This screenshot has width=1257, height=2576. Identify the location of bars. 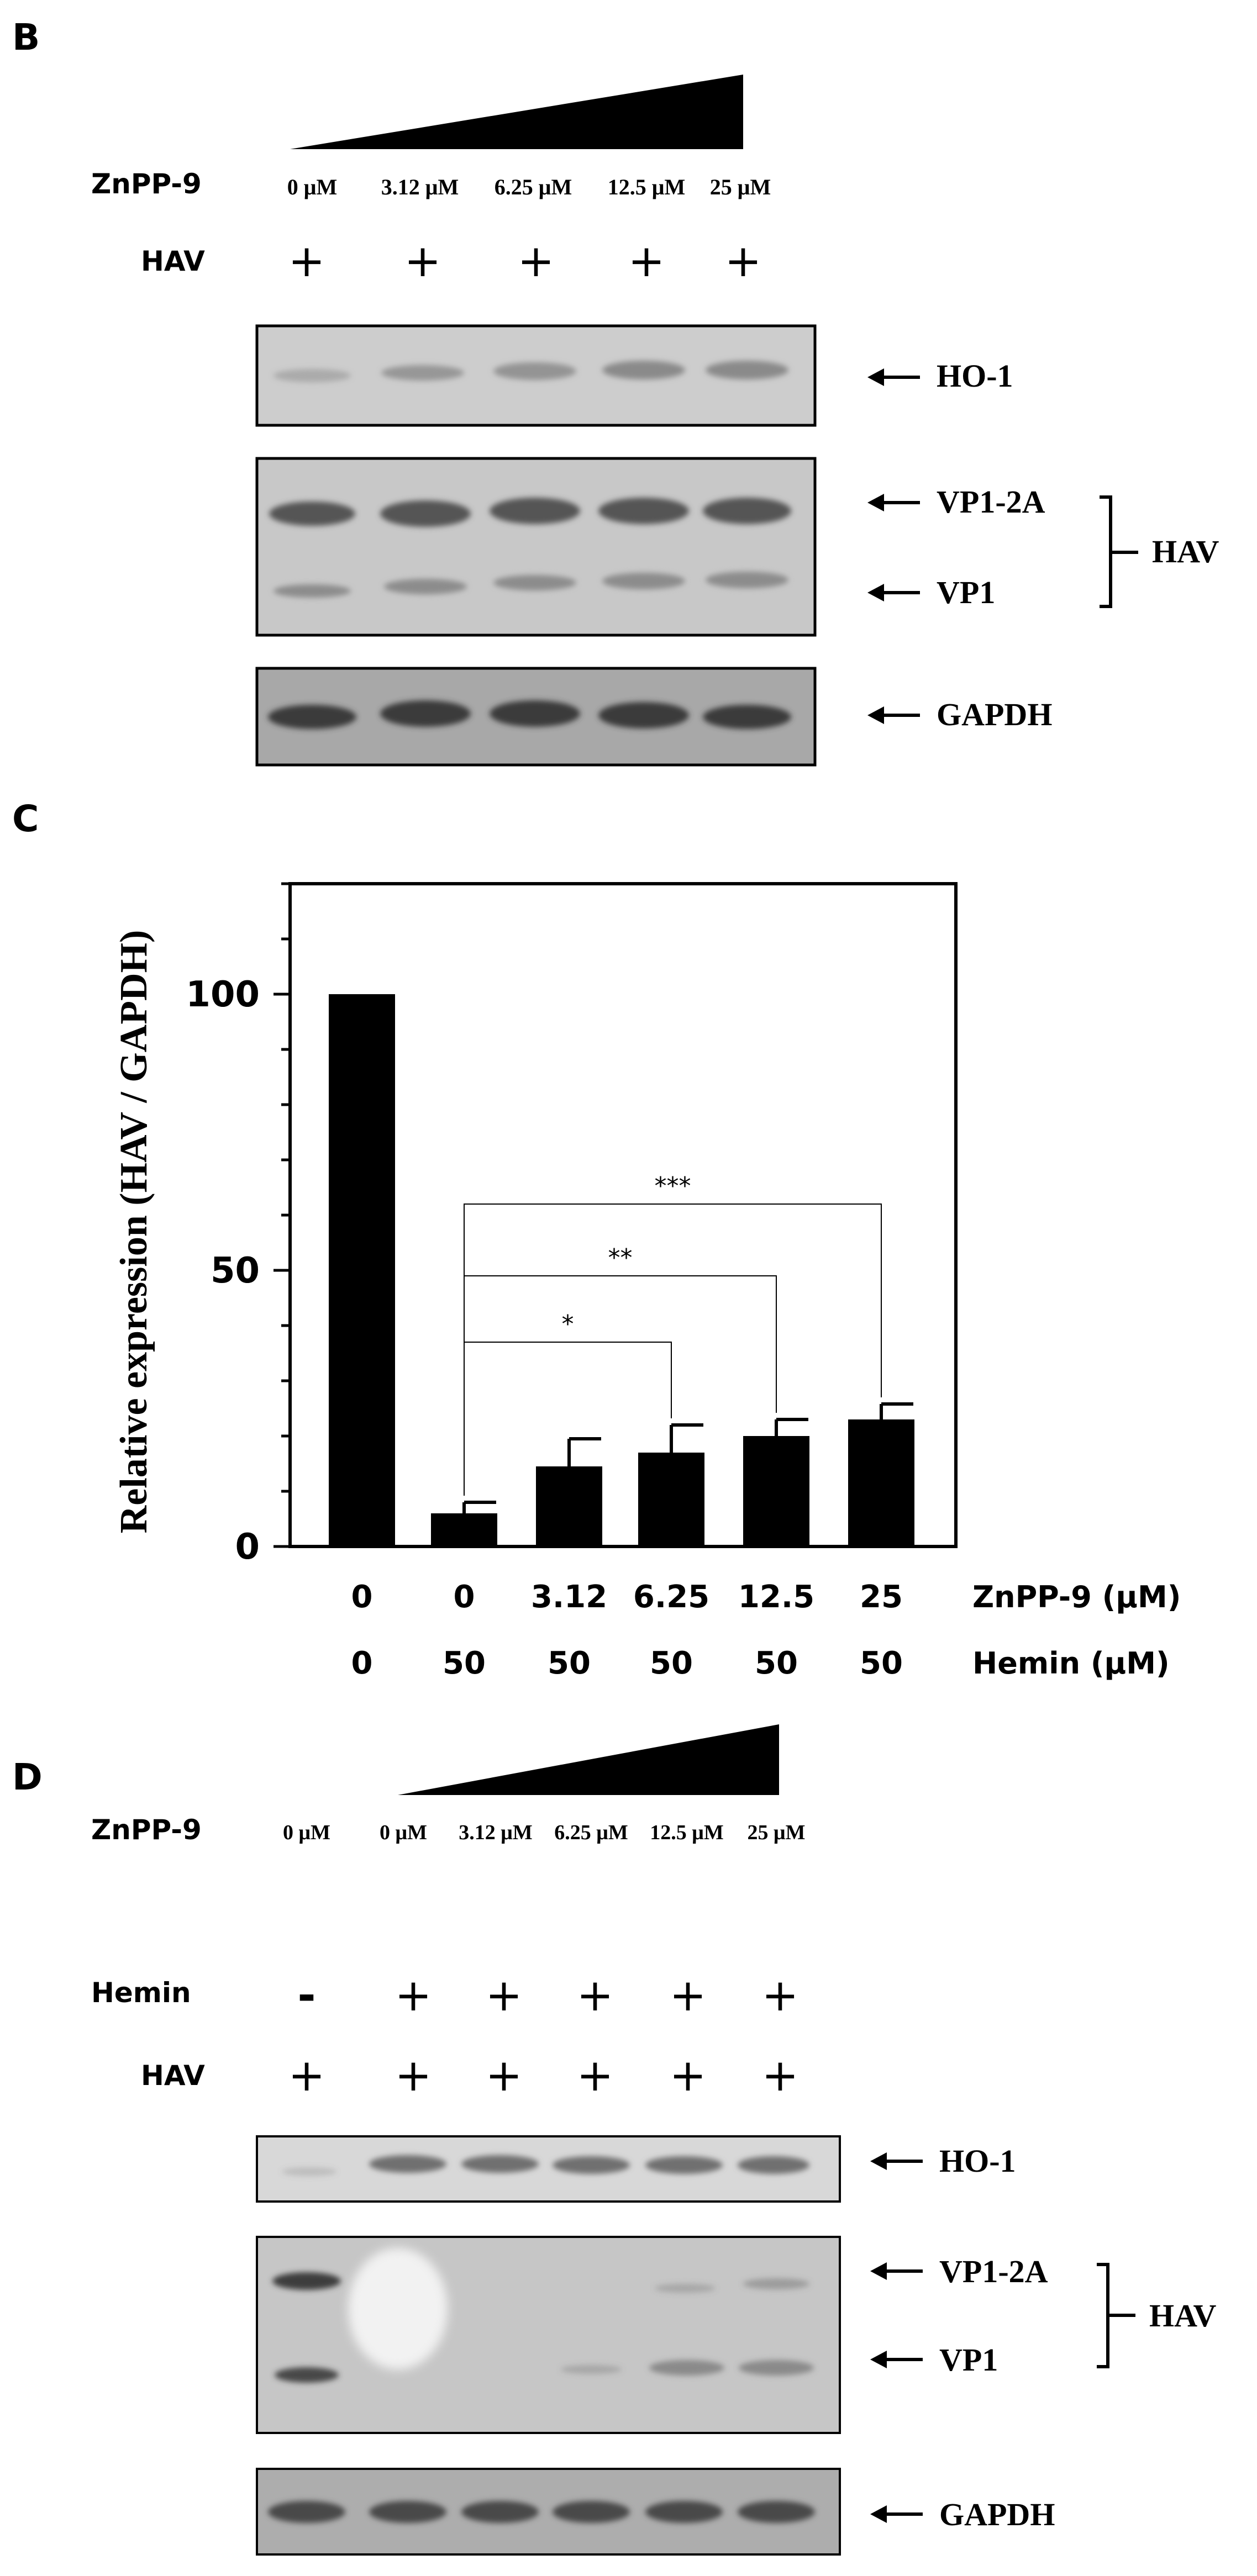
(621, 1270).